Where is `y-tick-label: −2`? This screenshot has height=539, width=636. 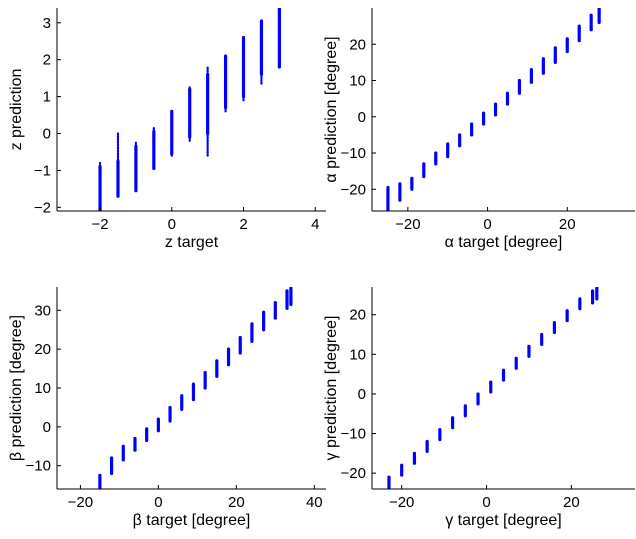
y-tick-label: −2 is located at coordinates (42, 207).